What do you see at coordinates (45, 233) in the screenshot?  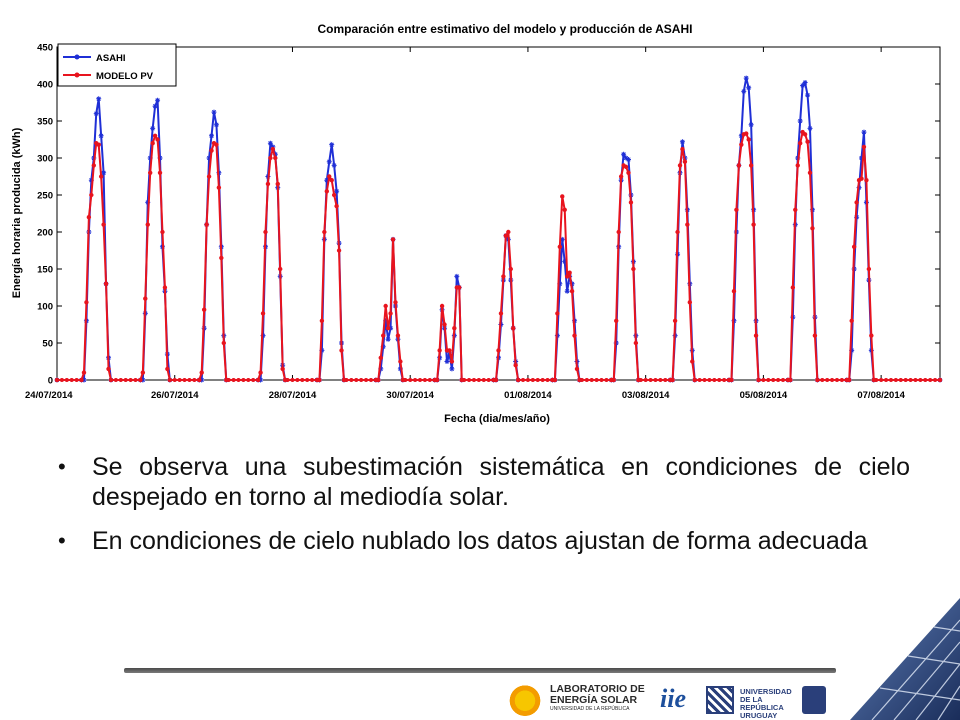 I see `y-tick-label: 200` at bounding box center [45, 233].